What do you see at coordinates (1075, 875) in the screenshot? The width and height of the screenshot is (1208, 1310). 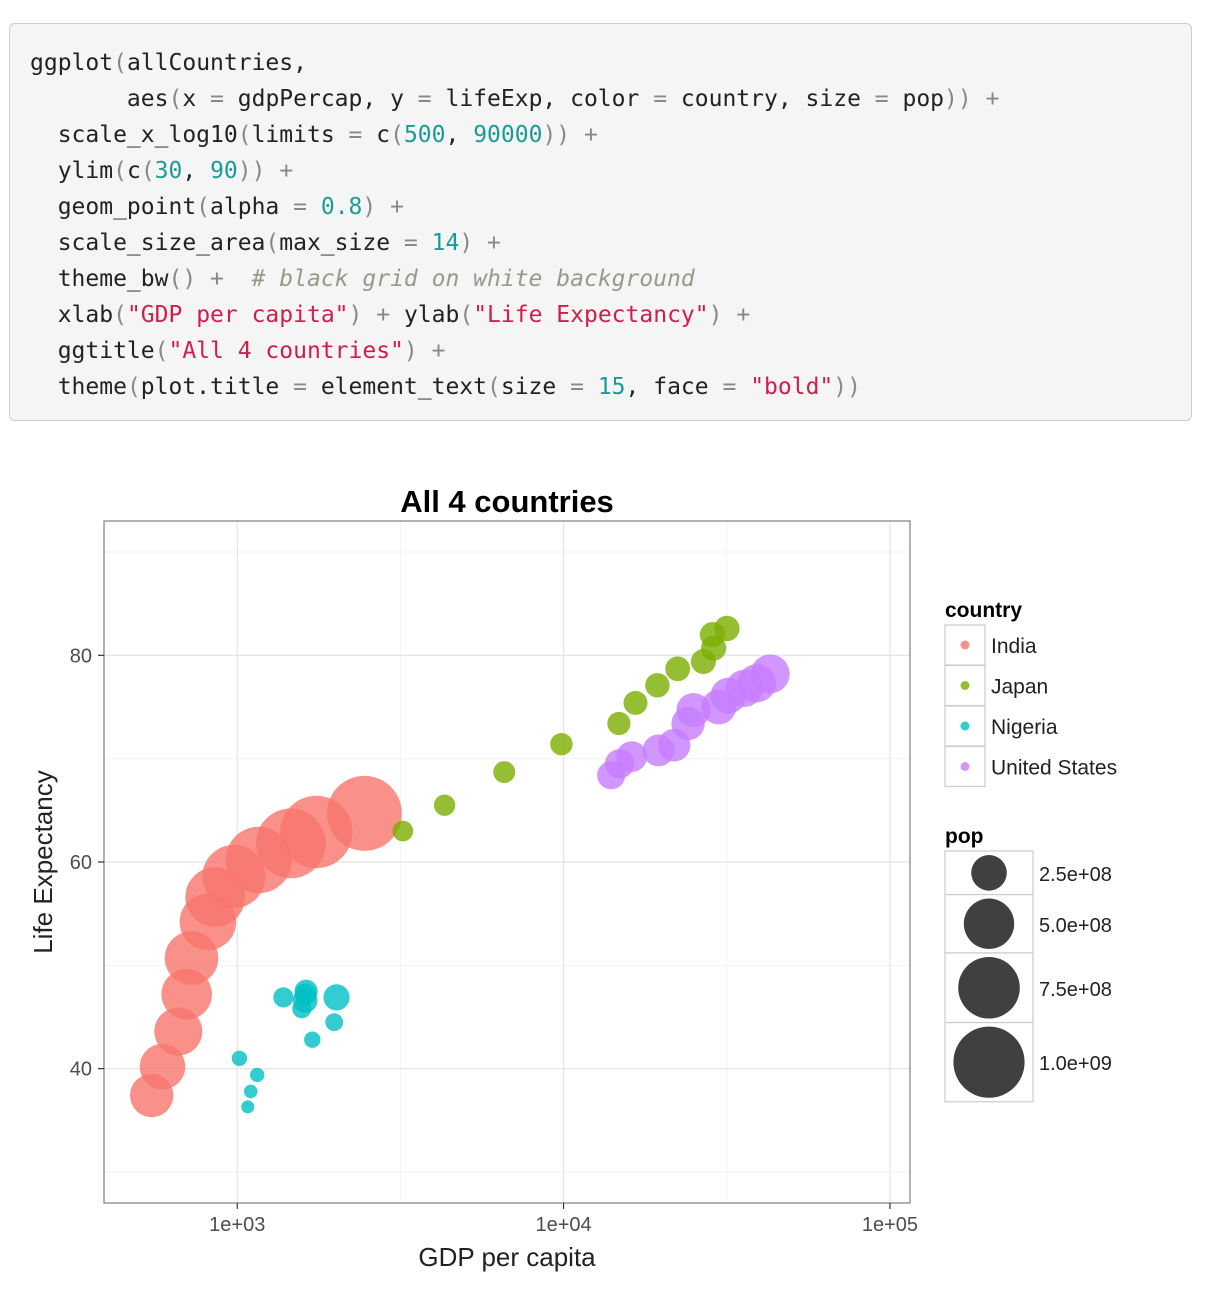 I see `legend-size-label: 2.5e+08` at bounding box center [1075, 875].